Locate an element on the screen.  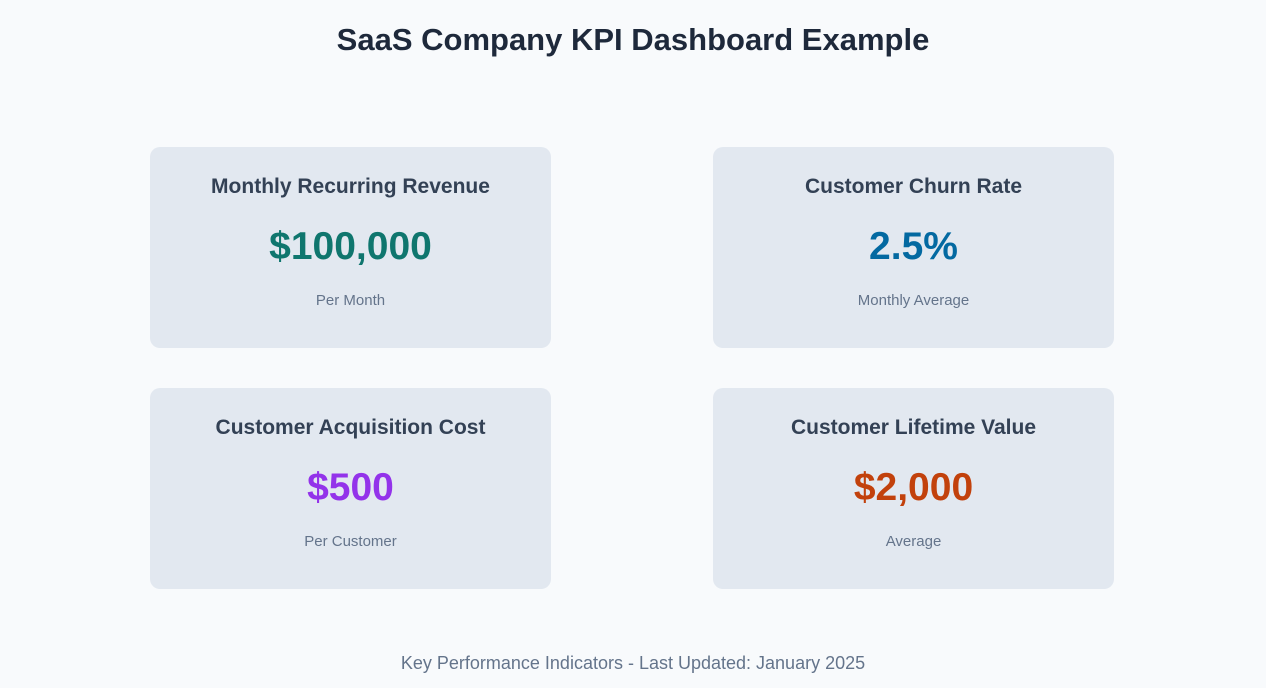
kpi-value: $2,000 is located at coordinates (913, 487).